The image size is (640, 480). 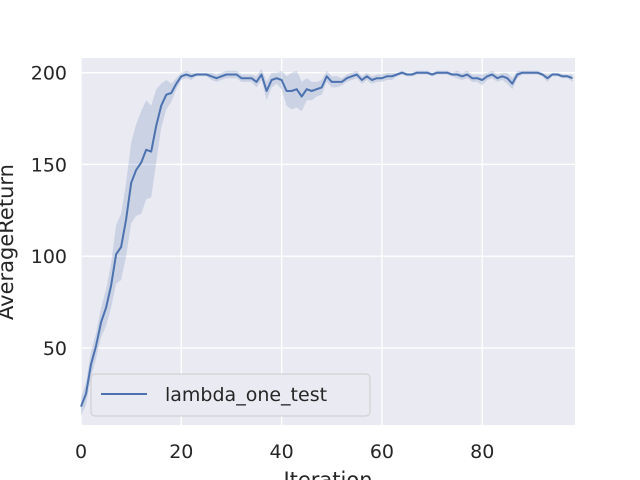 I want to click on y-tick-label: 100, so click(x=49, y=257).